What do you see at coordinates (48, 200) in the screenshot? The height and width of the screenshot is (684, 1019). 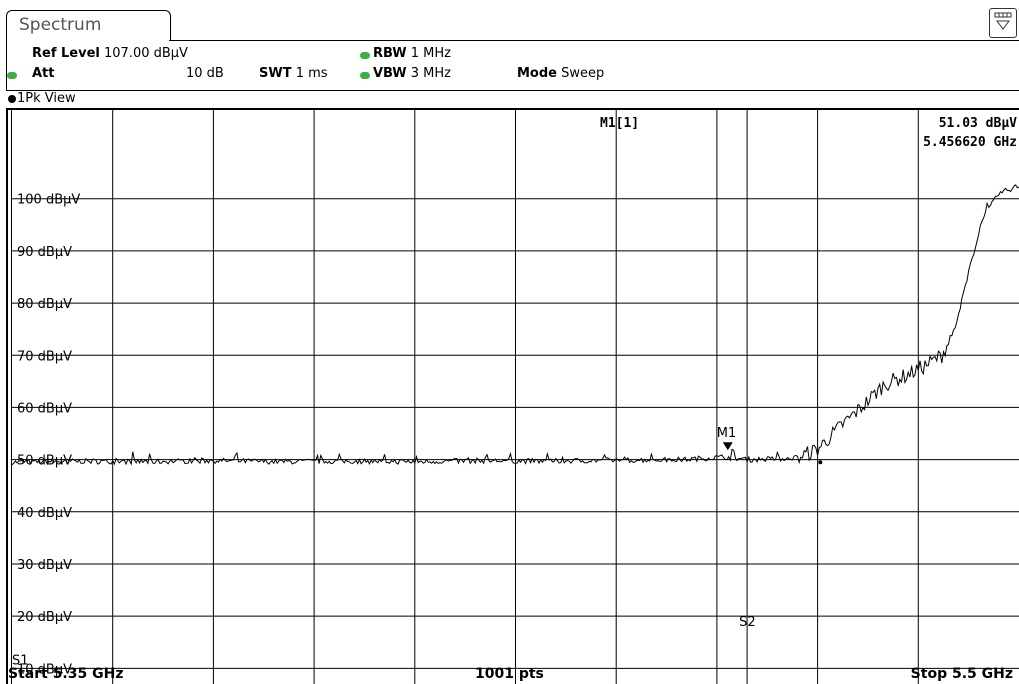 I see `y-tick-label: 100 dBµV` at bounding box center [48, 200].